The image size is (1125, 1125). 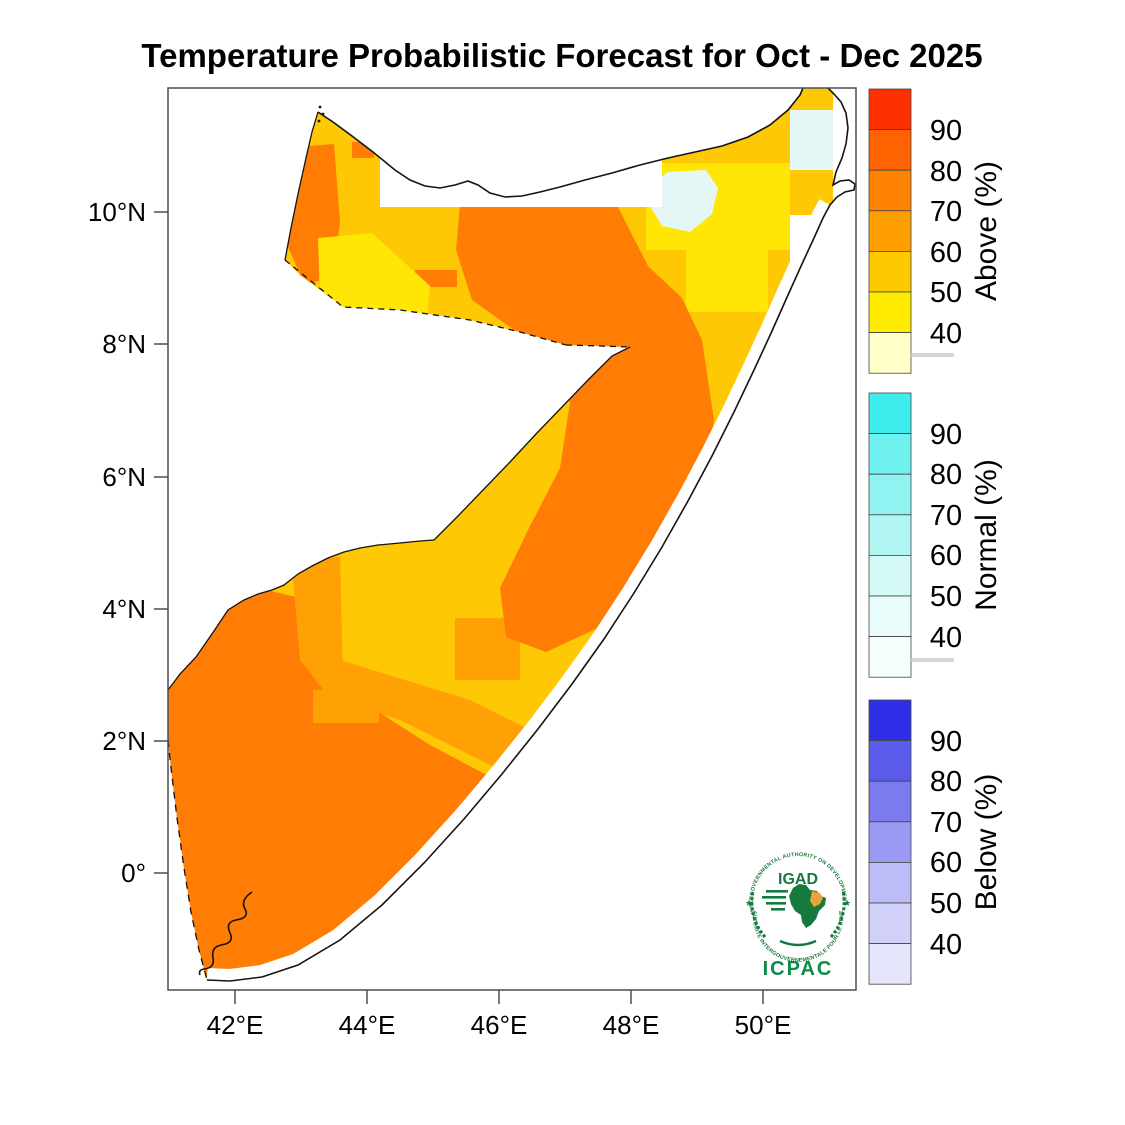 What do you see at coordinates (822, 285) in the screenshot?
I see `nodata-strip-east` at bounding box center [822, 285].